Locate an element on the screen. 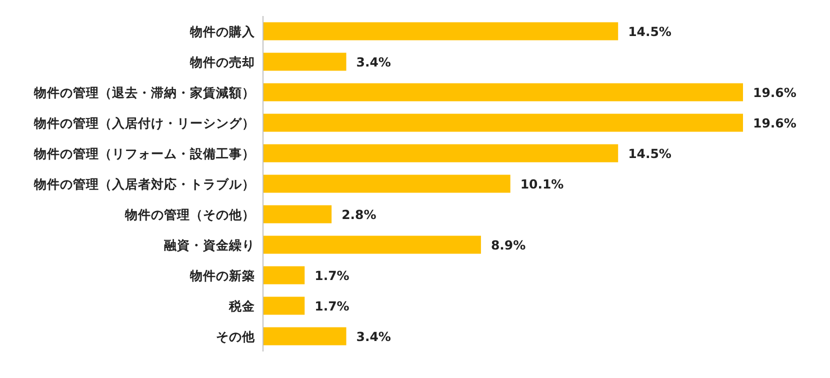 This screenshot has height=378, width=830. y-tick-label: 融資・資金繰り is located at coordinates (209, 244).